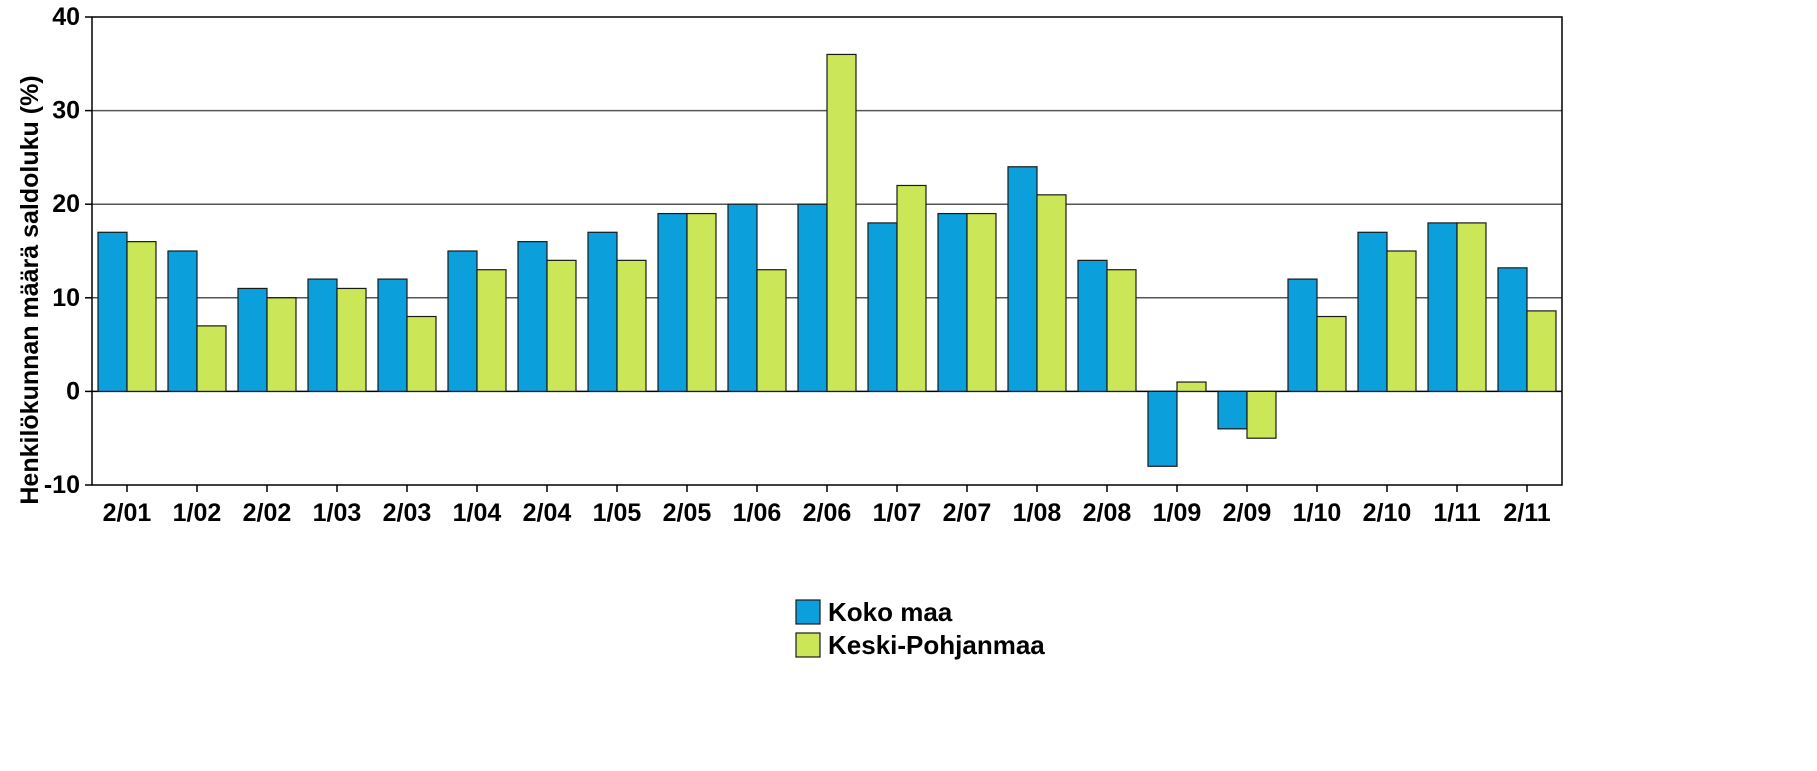 This screenshot has width=1817, height=771. What do you see at coordinates (66, 111) in the screenshot?
I see `y-tick-label: 30` at bounding box center [66, 111].